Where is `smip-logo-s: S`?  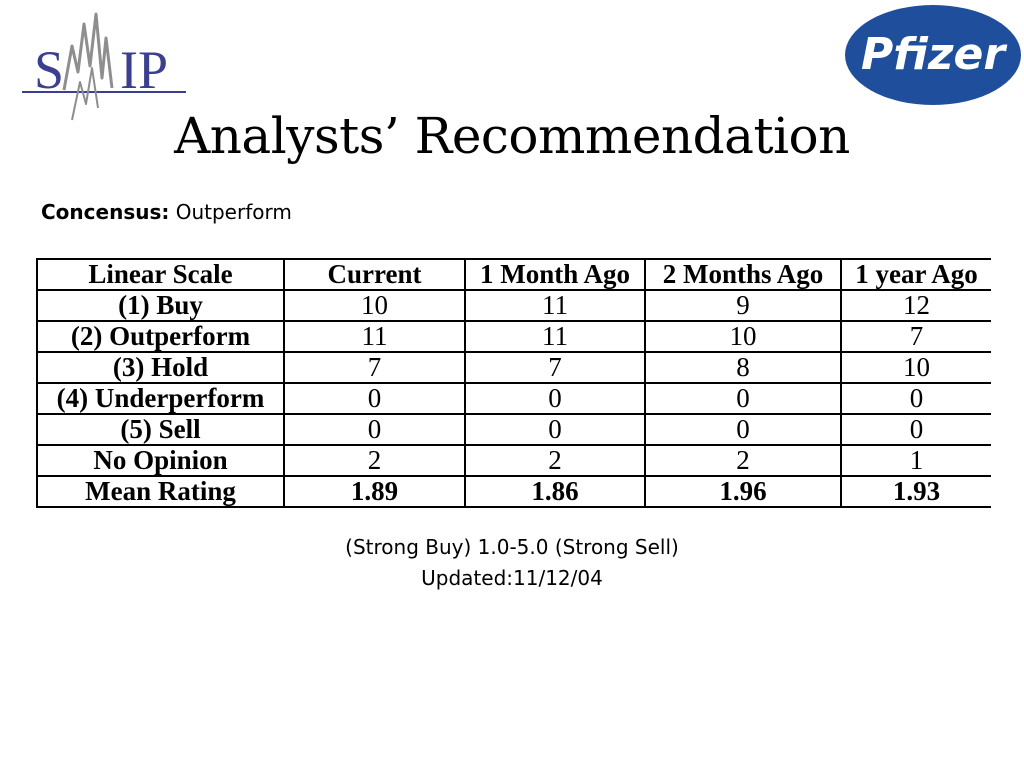
smip-logo-s: S is located at coordinates (49, 70).